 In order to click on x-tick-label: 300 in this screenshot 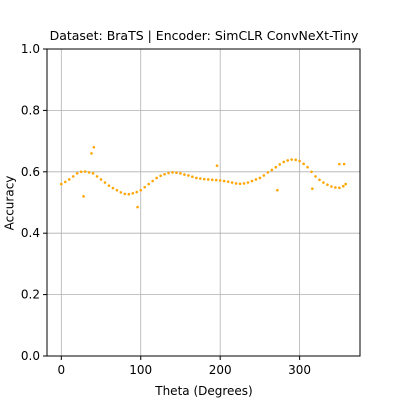, I will do `click(299, 370)`.